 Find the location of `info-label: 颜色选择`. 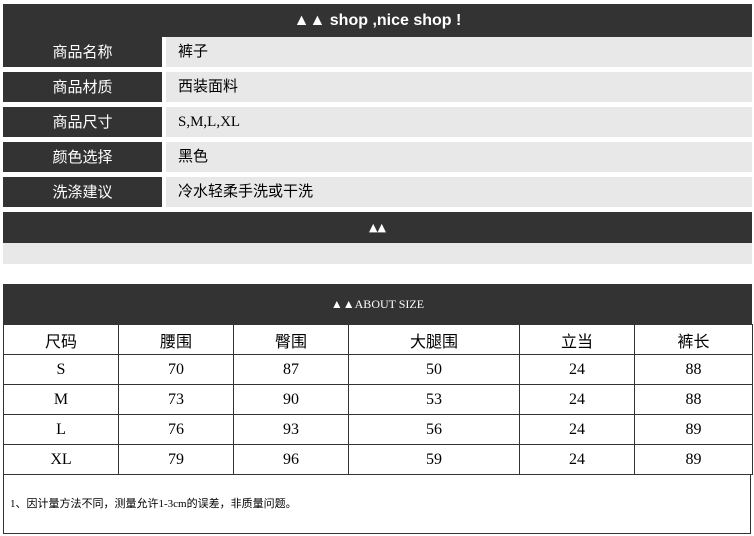

info-label: 颜色选择 is located at coordinates (82, 157).